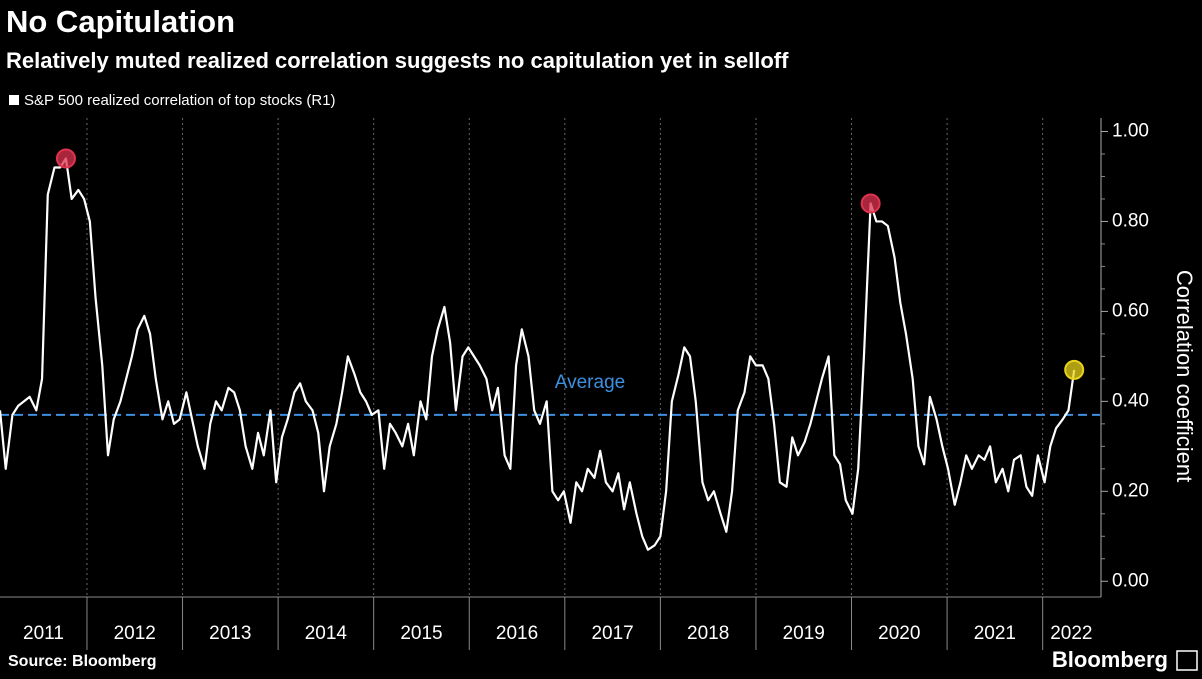 This screenshot has height=679, width=1202. I want to click on x-tick-label: 2016, so click(517, 633).